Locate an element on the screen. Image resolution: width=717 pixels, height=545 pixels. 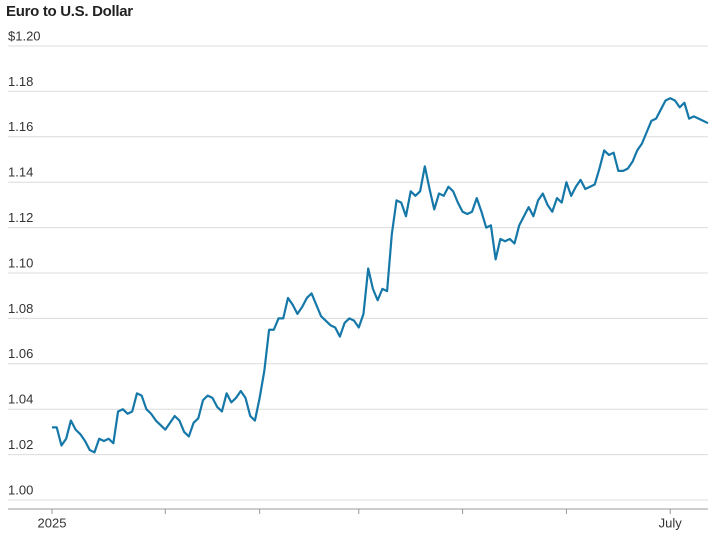
y-tick-label: $1.20 is located at coordinates (24, 35).